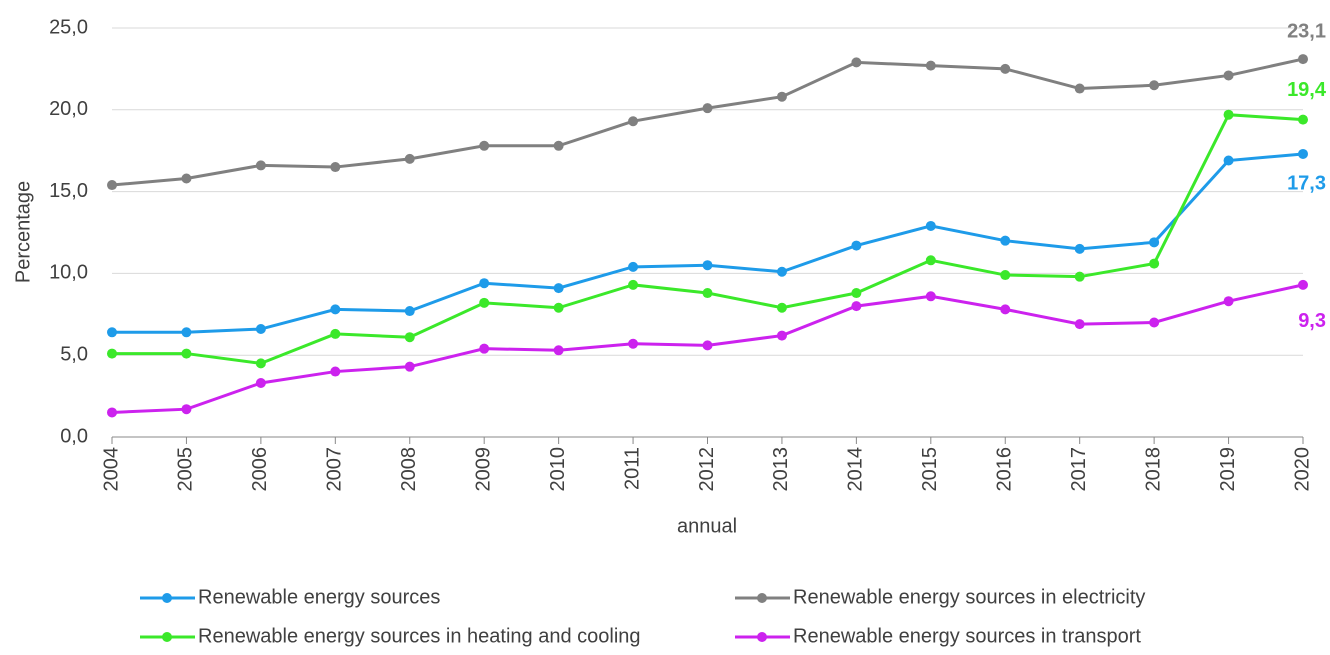 The image size is (1330, 655). Describe the element at coordinates (111, 469) in the screenshot. I see `x-tick-label: 2004` at that location.